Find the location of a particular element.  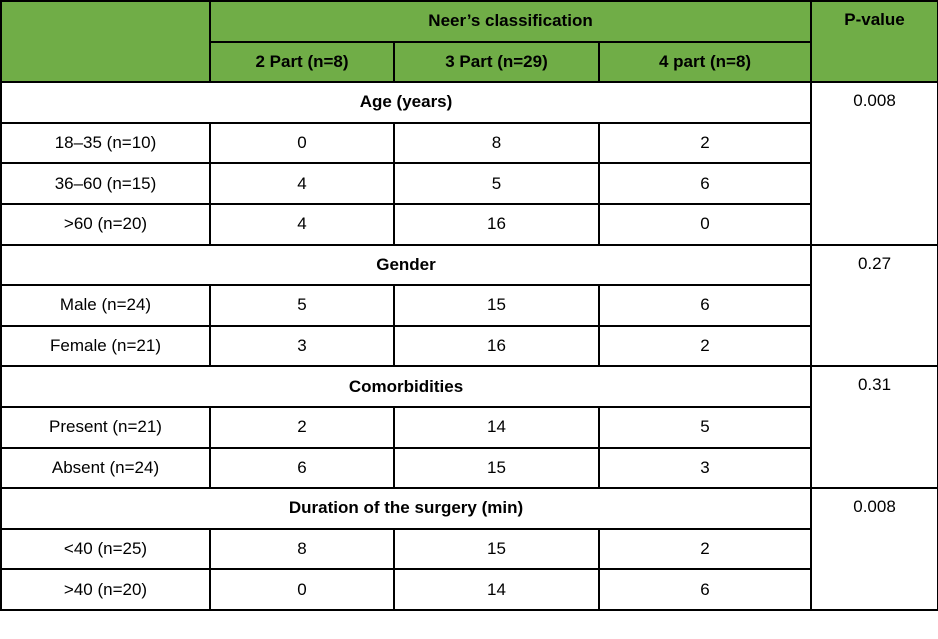

column-header: 2 Part (n=8) is located at coordinates (302, 62).